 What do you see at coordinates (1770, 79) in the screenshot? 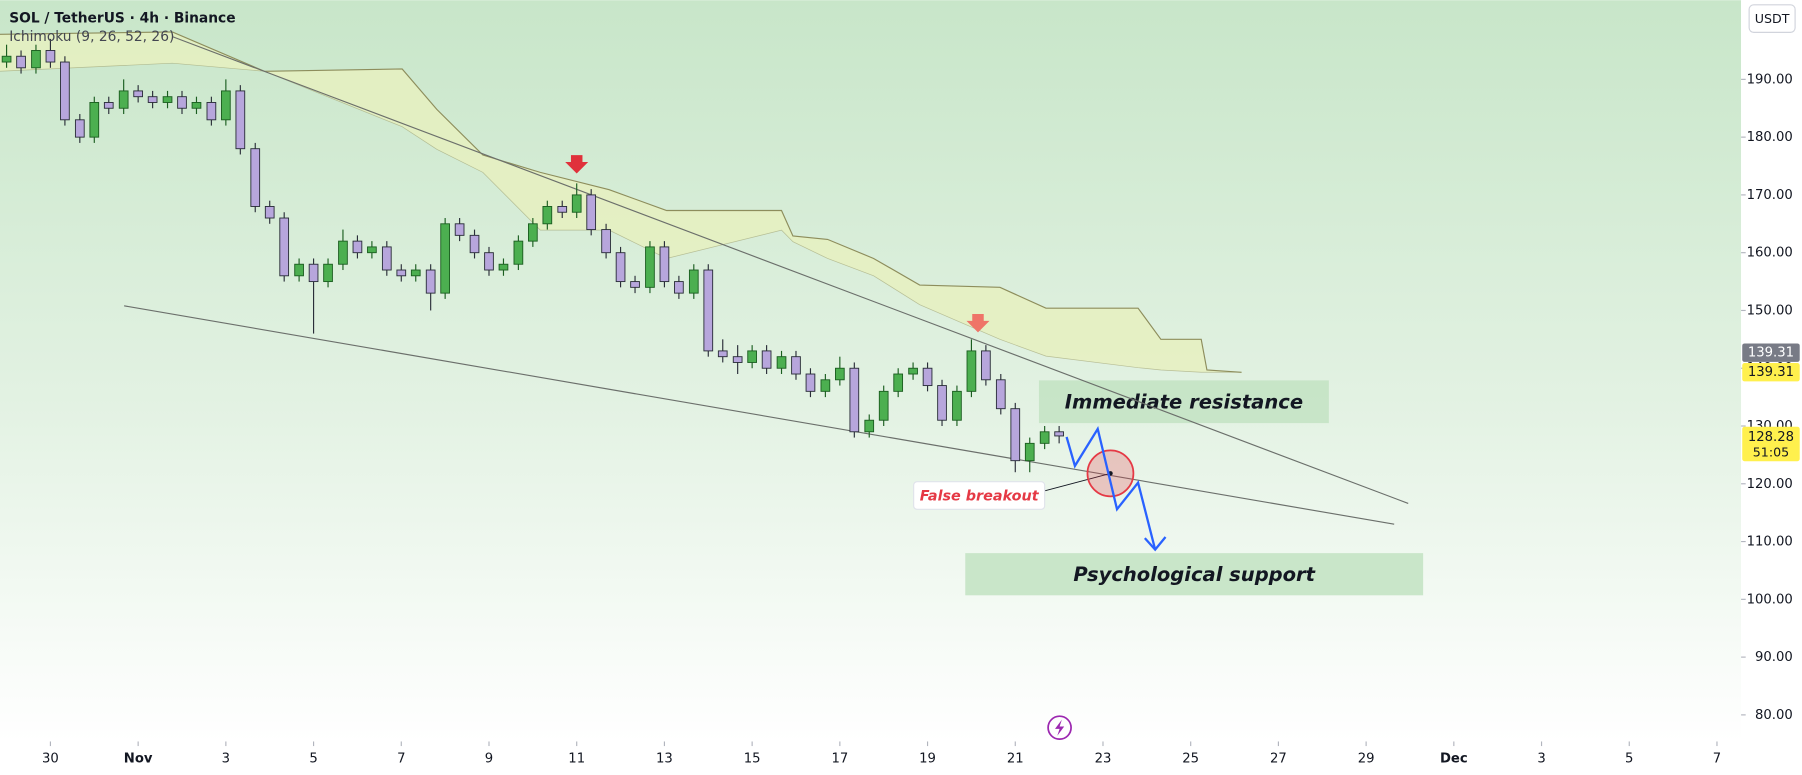
I see `y-tick-label: 190.00` at bounding box center [1770, 79].